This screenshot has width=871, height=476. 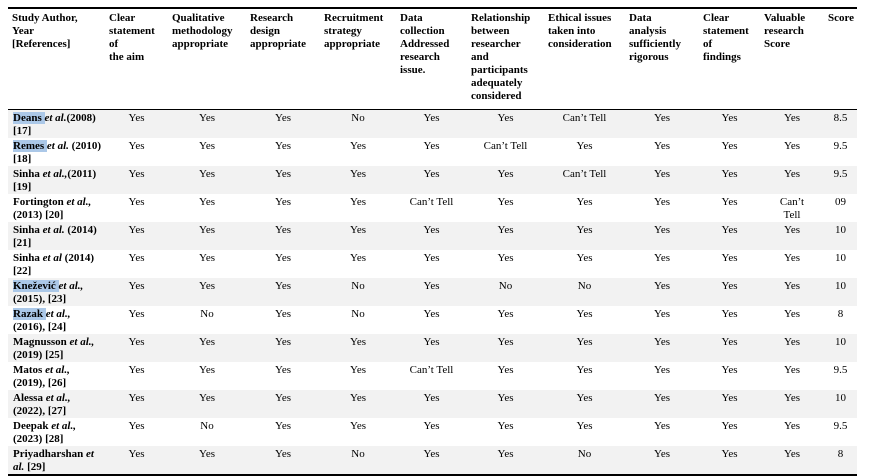 What do you see at coordinates (40, 342) in the screenshot?
I see `study-author-name: Magnusson` at bounding box center [40, 342].